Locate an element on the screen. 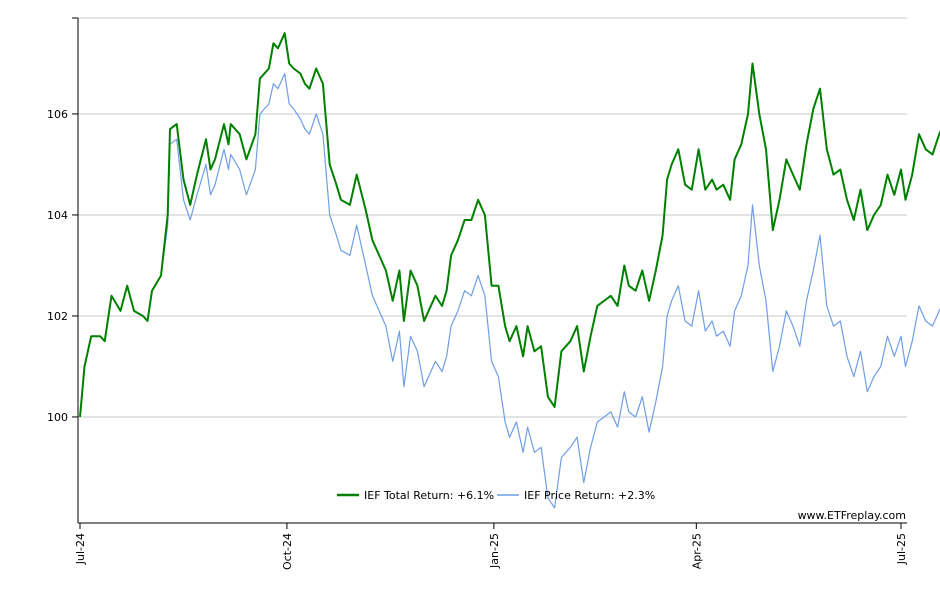 This screenshot has width=940, height=600. x-tick-label: Jul-24 is located at coordinates (80, 549).